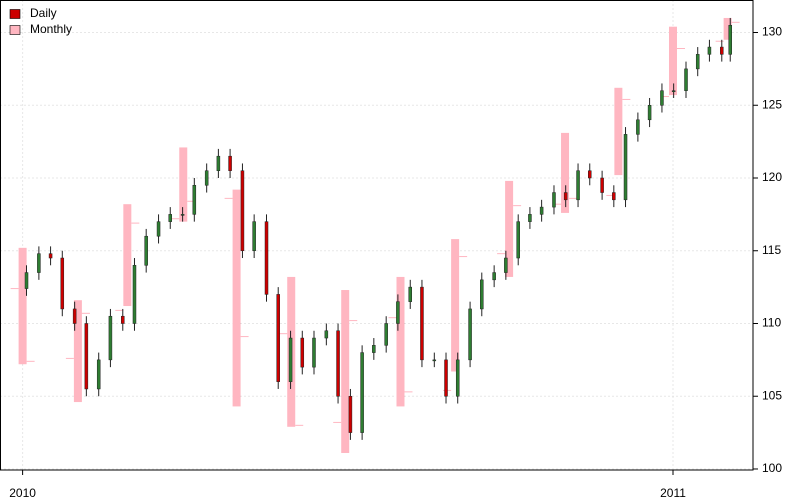 Image resolution: width=800 pixels, height=500 pixels. I want to click on y-tick-label: 105, so click(772, 395).